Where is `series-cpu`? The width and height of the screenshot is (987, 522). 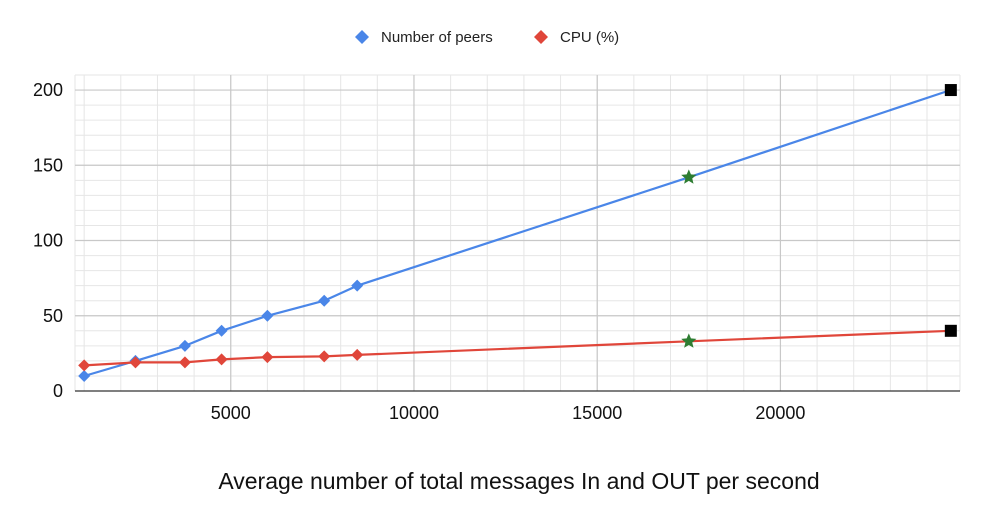
series-cpu is located at coordinates (517, 348).